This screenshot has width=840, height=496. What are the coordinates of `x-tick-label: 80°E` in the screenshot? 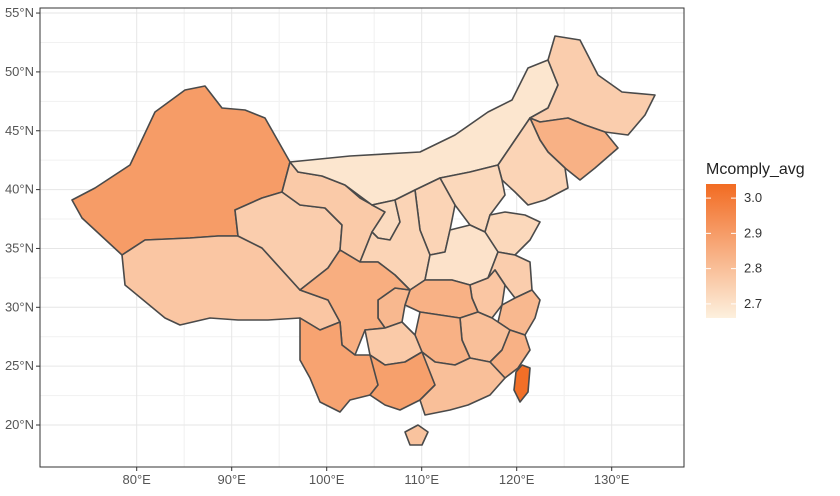 It's located at (137, 479).